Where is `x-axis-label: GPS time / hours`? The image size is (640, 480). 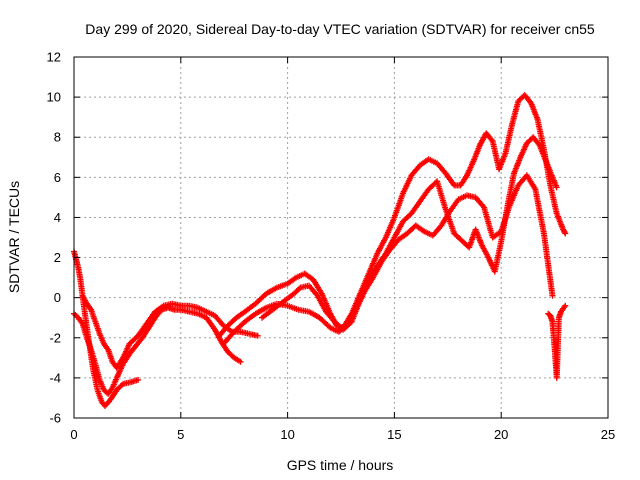 x-axis-label: GPS time / hours is located at coordinates (340, 465).